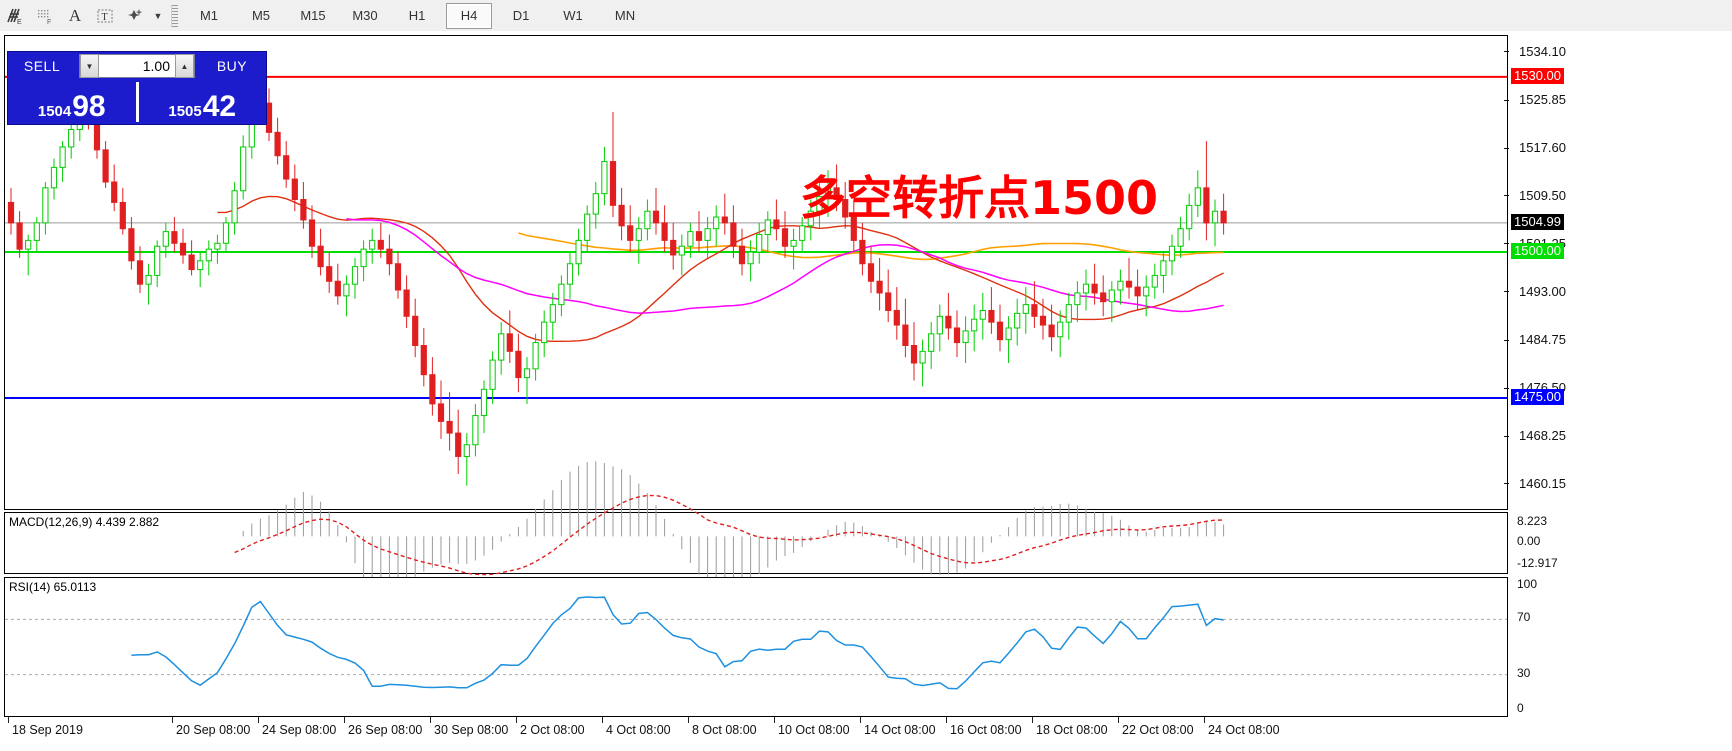 The width and height of the screenshot is (1732, 751). What do you see at coordinates (722, 727) in the screenshot?
I see `time-tick: 8 Oct 08:00` at bounding box center [722, 727].